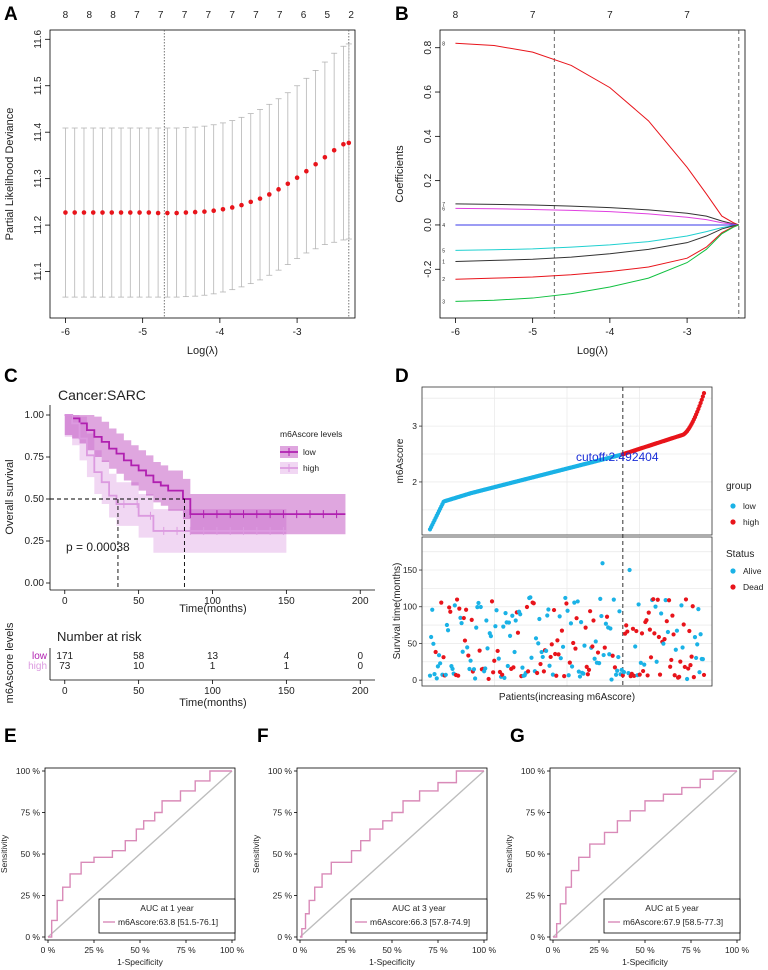  What do you see at coordinates (599, 950) in the screenshot?
I see `x-tick-label: 25 %` at bounding box center [599, 950].